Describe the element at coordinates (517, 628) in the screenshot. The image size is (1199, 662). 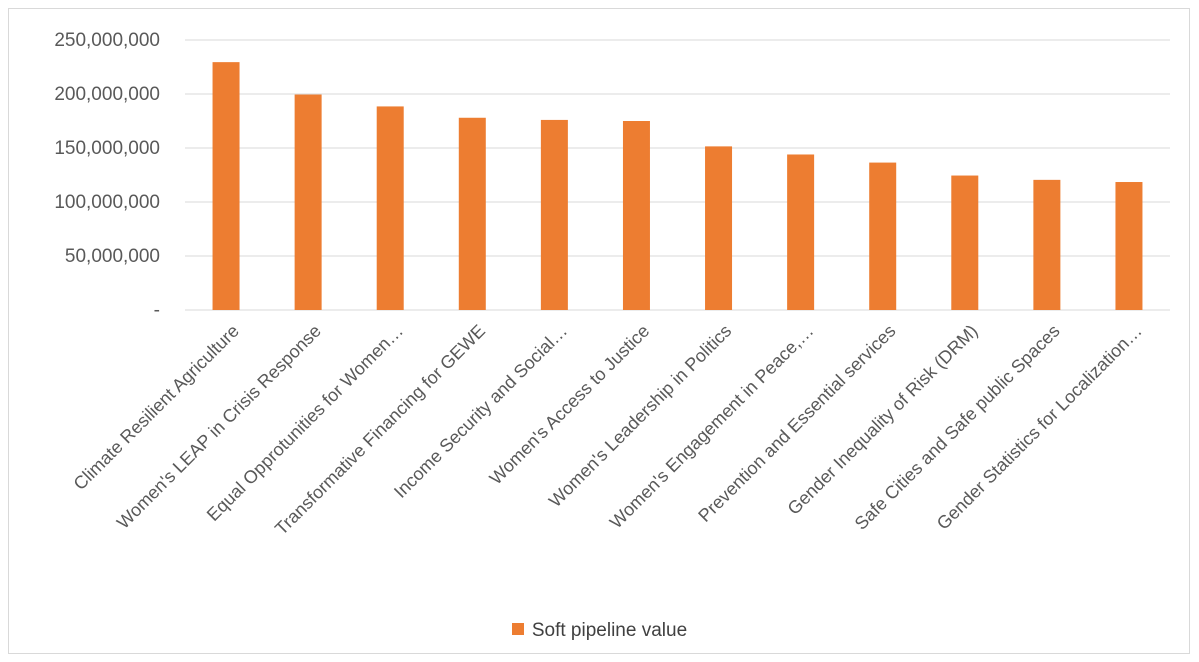
I see `legend-swatch` at that location.